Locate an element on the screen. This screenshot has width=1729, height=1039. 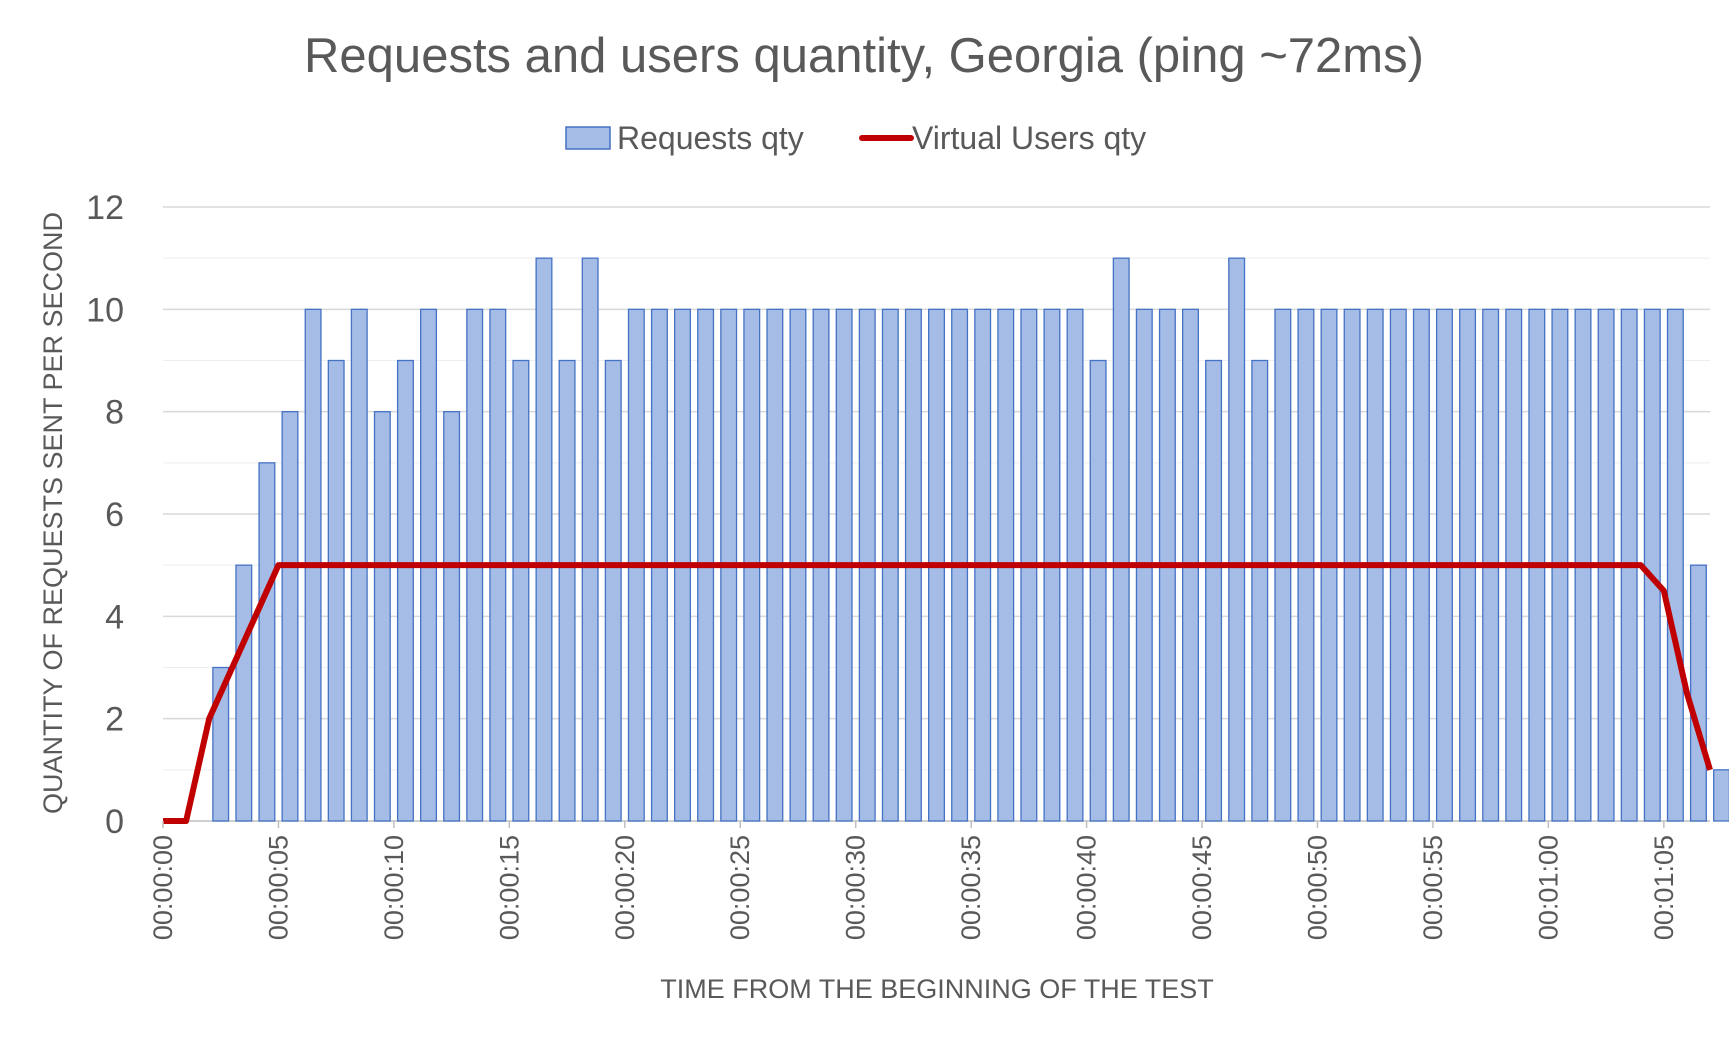
x-tick-label: 00:00:40 is located at coordinates (1087, 887).